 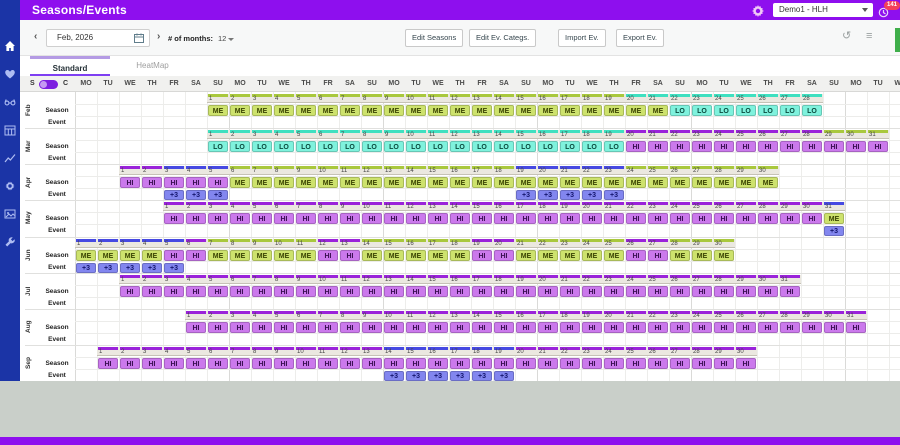 I want to click on day-number-cell: 28, so click(x=790, y=315).